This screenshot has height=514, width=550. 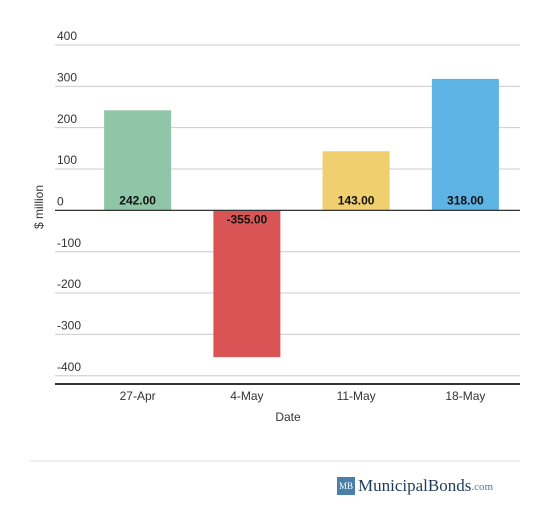 What do you see at coordinates (465, 201) in the screenshot?
I see `value-label: 318.00` at bounding box center [465, 201].